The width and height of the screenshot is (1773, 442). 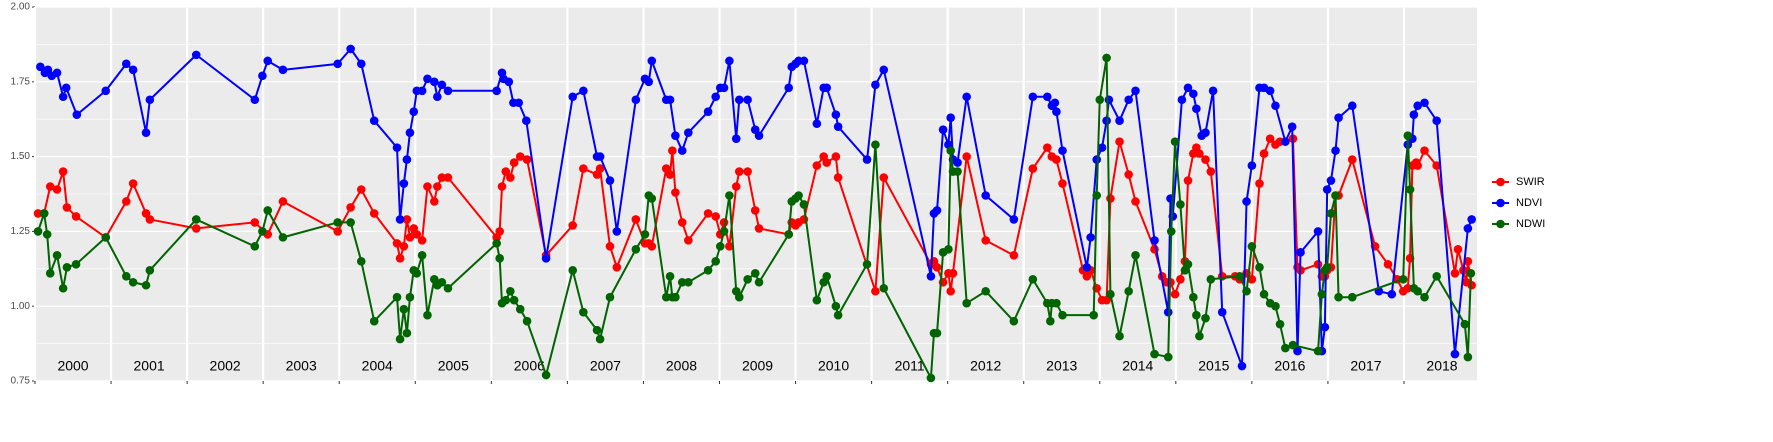 I want to click on y-tick-label: 0.75, so click(x=21, y=381).